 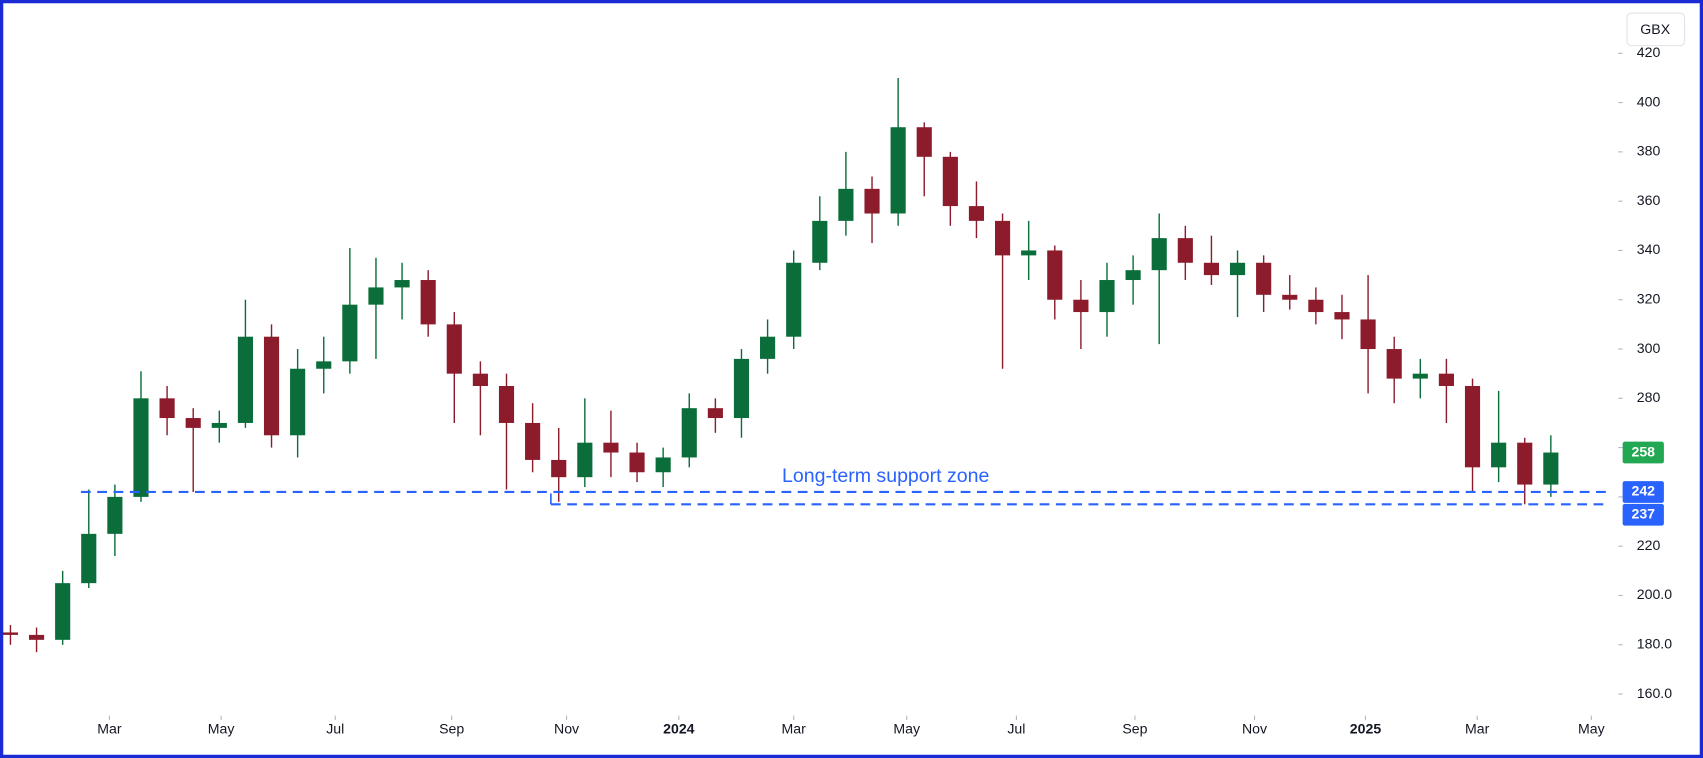 I want to click on price-badge-label: 237, so click(x=1643, y=514).